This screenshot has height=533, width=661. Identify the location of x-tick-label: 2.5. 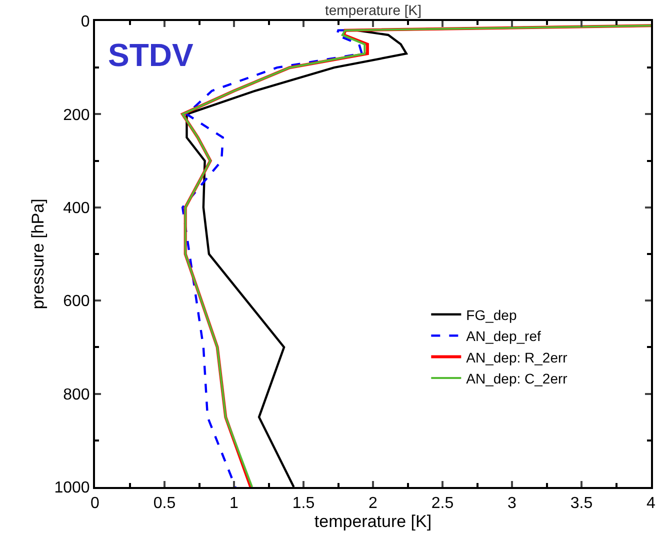
(442, 503).